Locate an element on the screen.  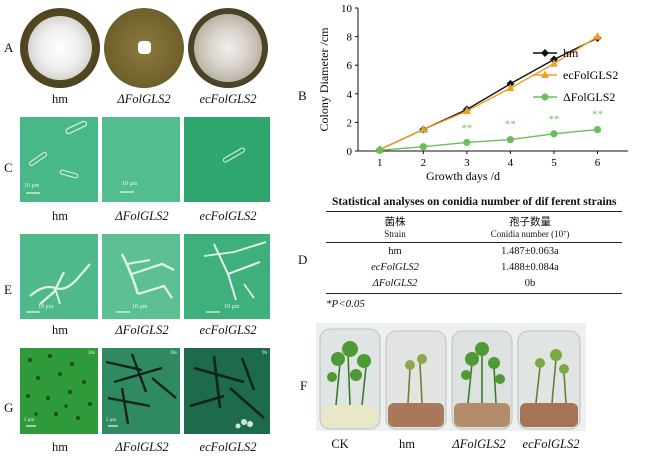
jar-ec is located at coordinates (549, 380).